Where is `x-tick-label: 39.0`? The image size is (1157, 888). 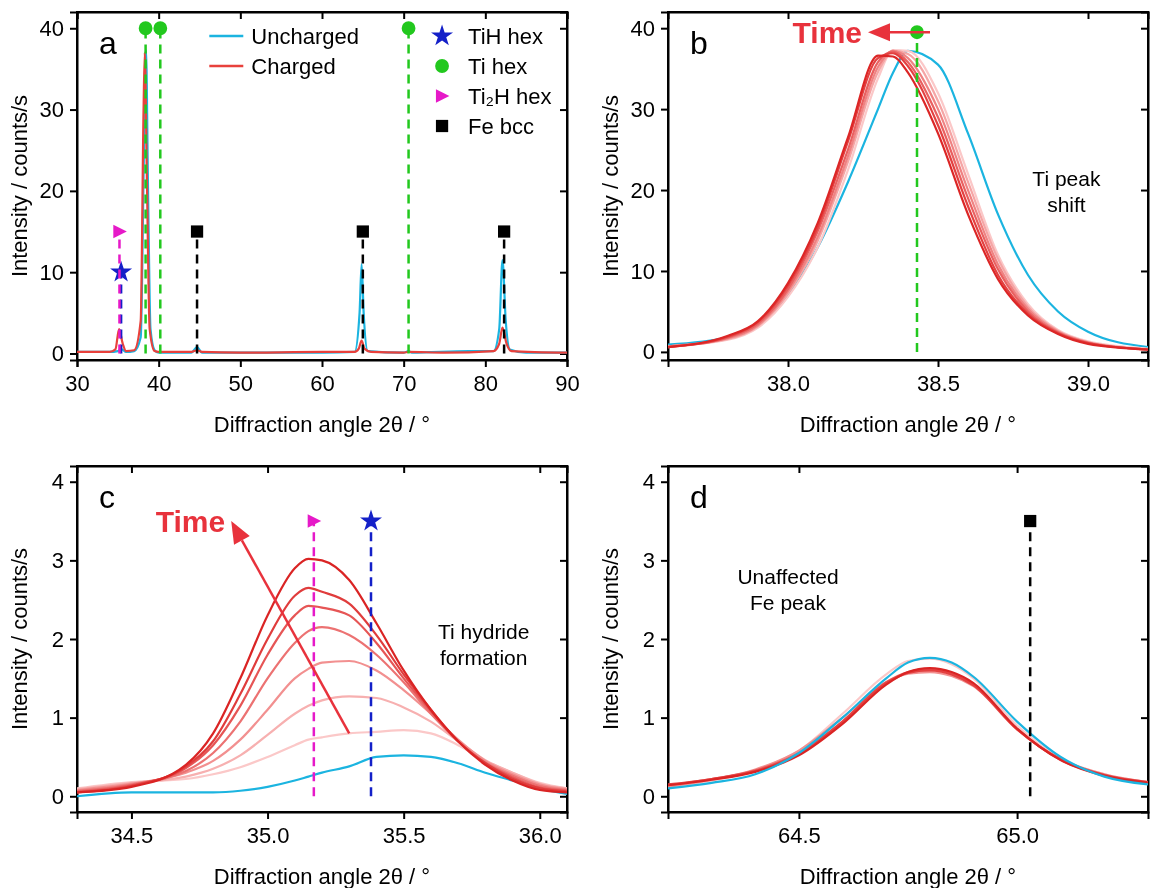 x-tick-label: 39.0 is located at coordinates (1088, 383).